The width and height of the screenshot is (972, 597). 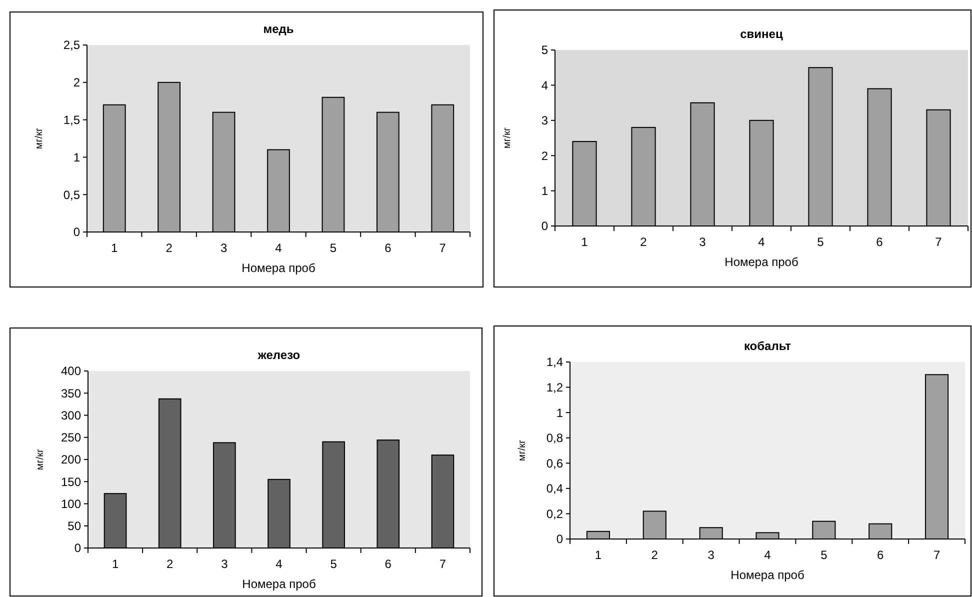 I want to click on y-tick-label: 400, so click(x=71, y=371).